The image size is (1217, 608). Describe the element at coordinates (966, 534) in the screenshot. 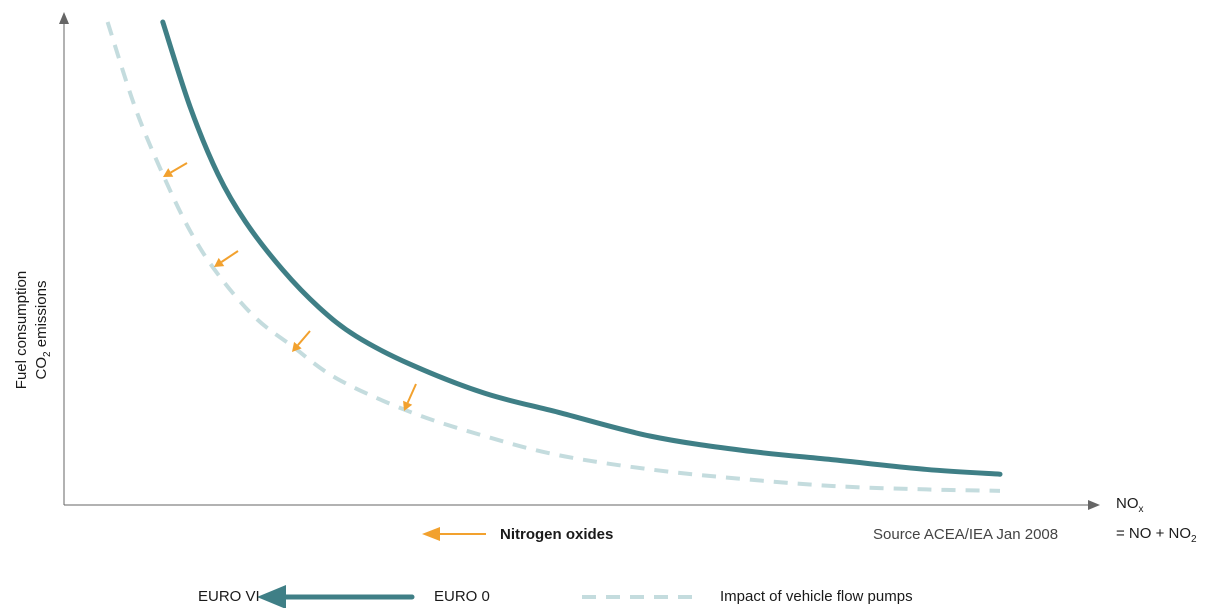

I see `source-label: Source ACEA/IEA Jan 2008` at that location.